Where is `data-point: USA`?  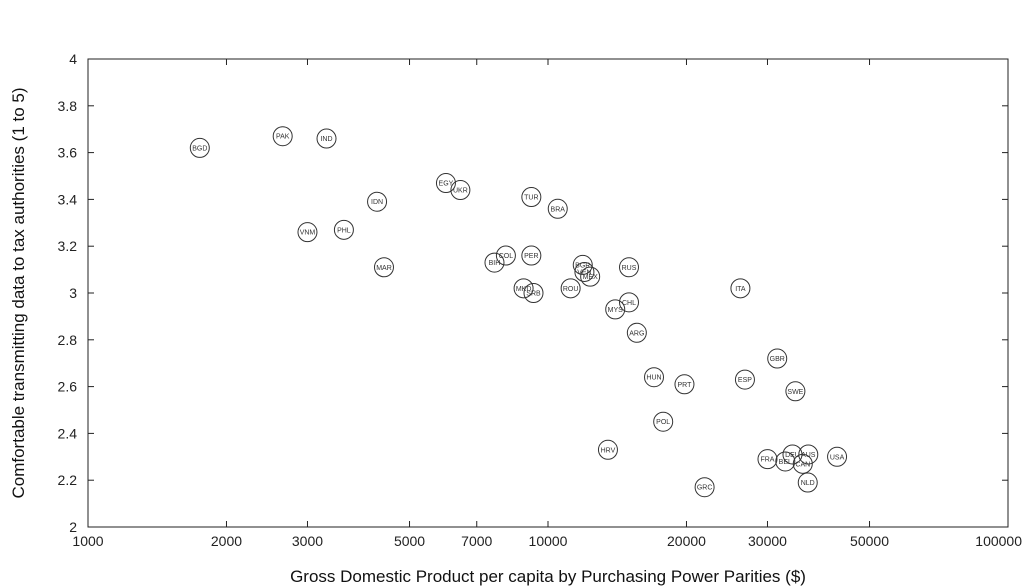 data-point: USA is located at coordinates (837, 456).